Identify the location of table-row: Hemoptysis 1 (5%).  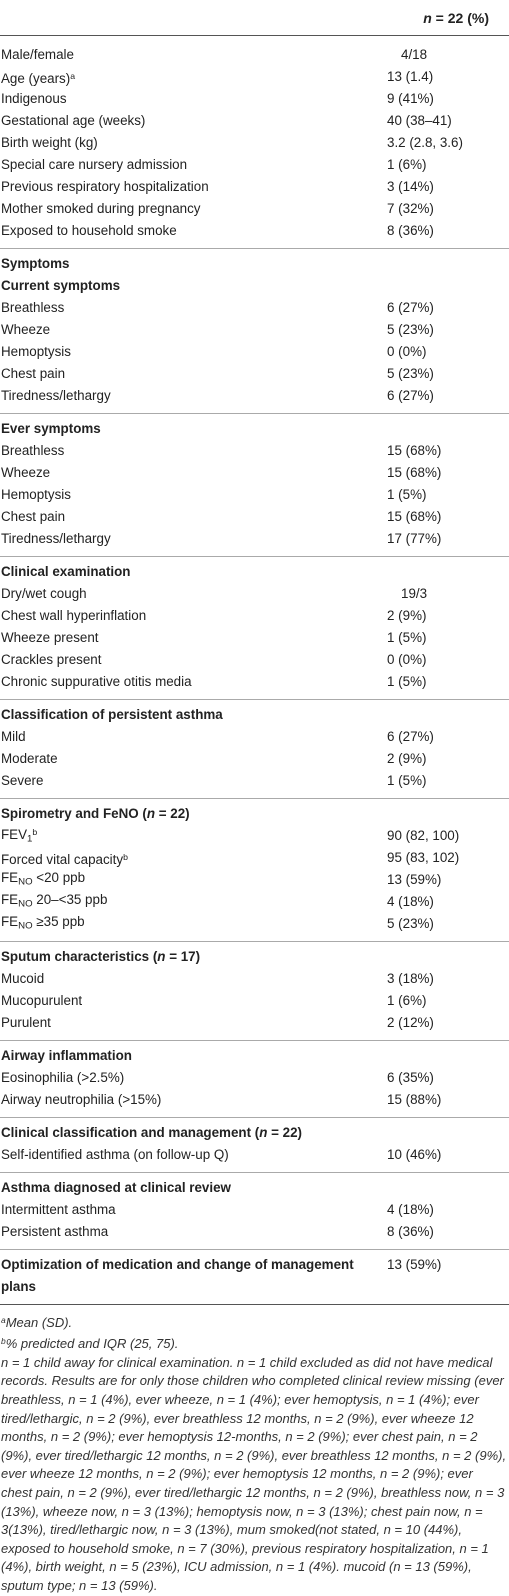
(254, 495).